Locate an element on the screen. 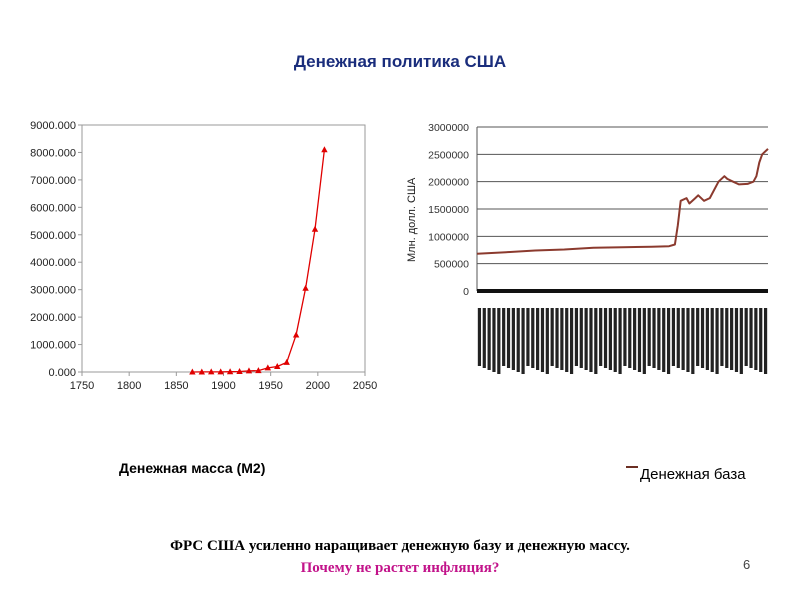  x-tick-label: 1750 is located at coordinates (82, 386).